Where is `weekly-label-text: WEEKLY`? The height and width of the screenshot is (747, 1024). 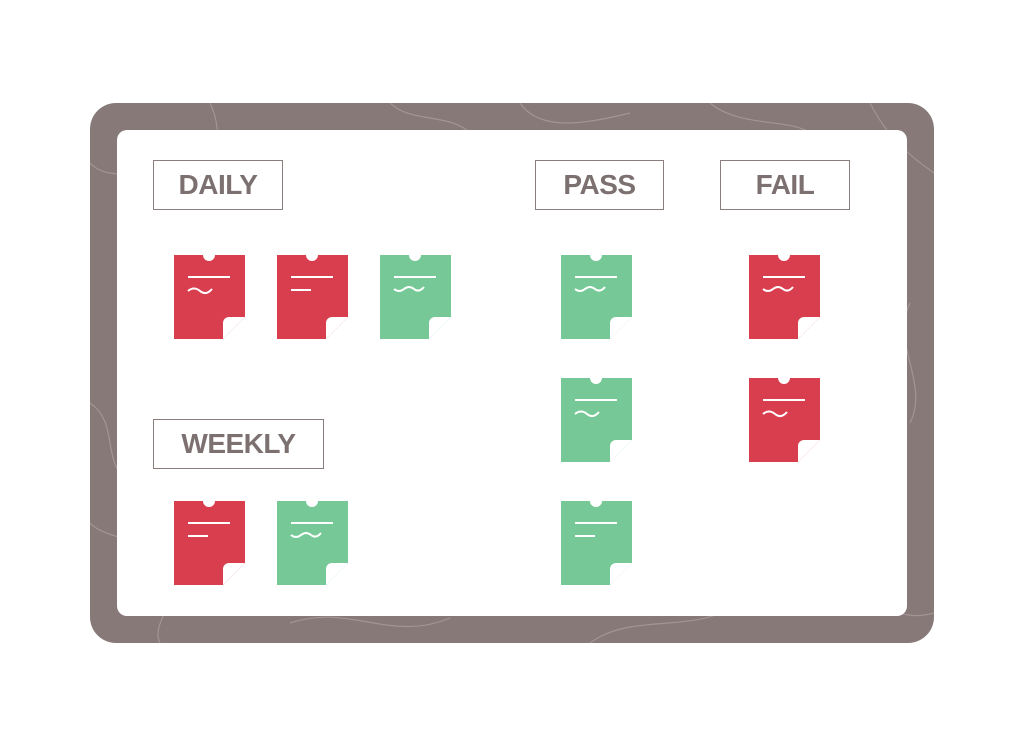
weekly-label-text: WEEKLY is located at coordinates (238, 443).